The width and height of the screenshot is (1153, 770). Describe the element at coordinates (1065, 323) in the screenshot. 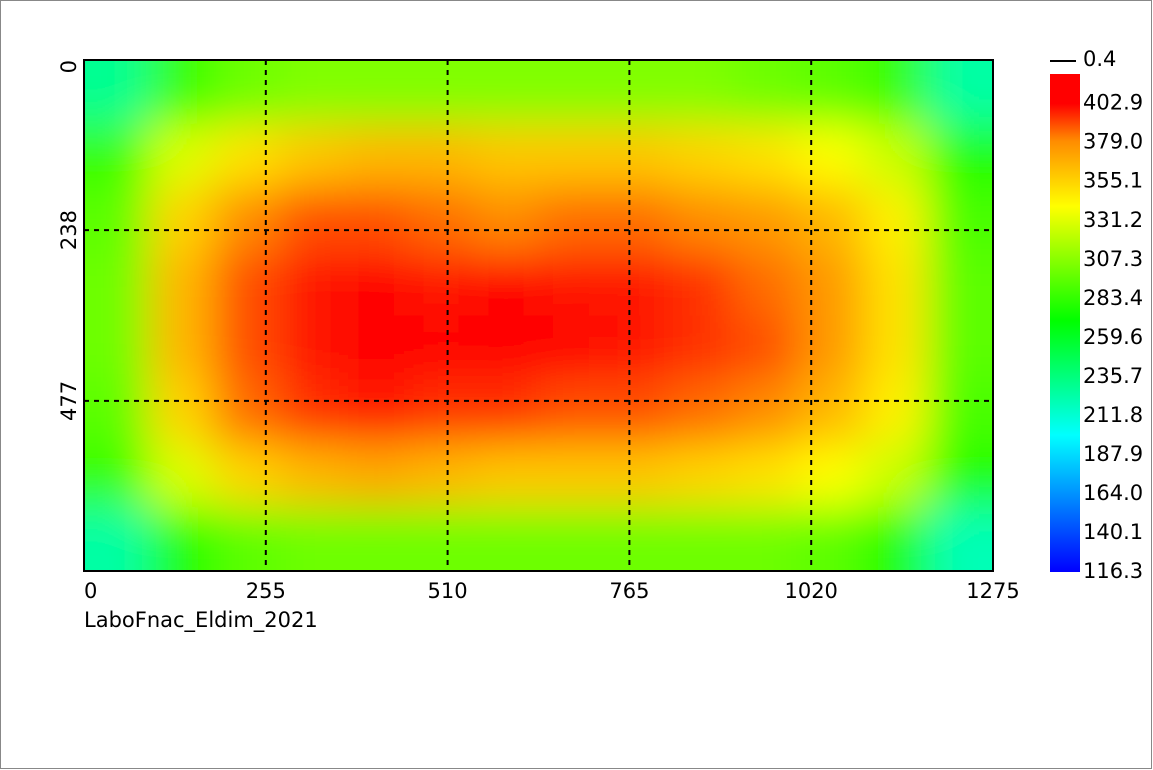

I see `colorbar` at that location.